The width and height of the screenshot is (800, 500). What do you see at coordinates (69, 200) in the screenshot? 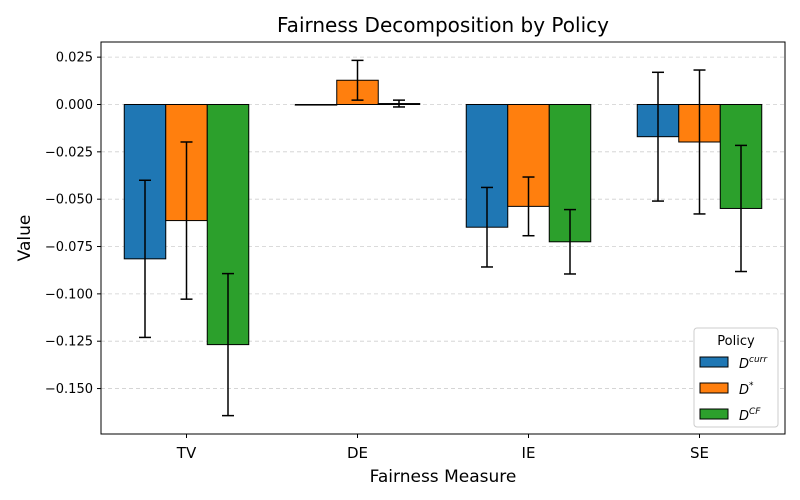
I see `y-tick-label: −0.050` at bounding box center [69, 200].